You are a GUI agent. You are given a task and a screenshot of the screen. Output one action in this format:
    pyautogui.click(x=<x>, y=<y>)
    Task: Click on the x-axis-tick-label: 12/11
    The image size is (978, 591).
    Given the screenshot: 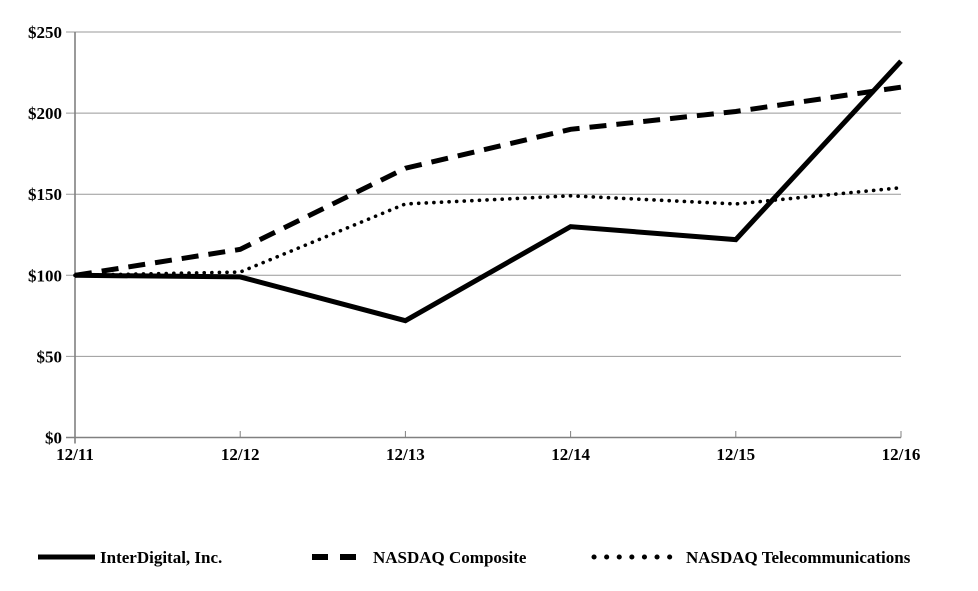 What is the action you would take?
    pyautogui.click(x=75, y=454)
    